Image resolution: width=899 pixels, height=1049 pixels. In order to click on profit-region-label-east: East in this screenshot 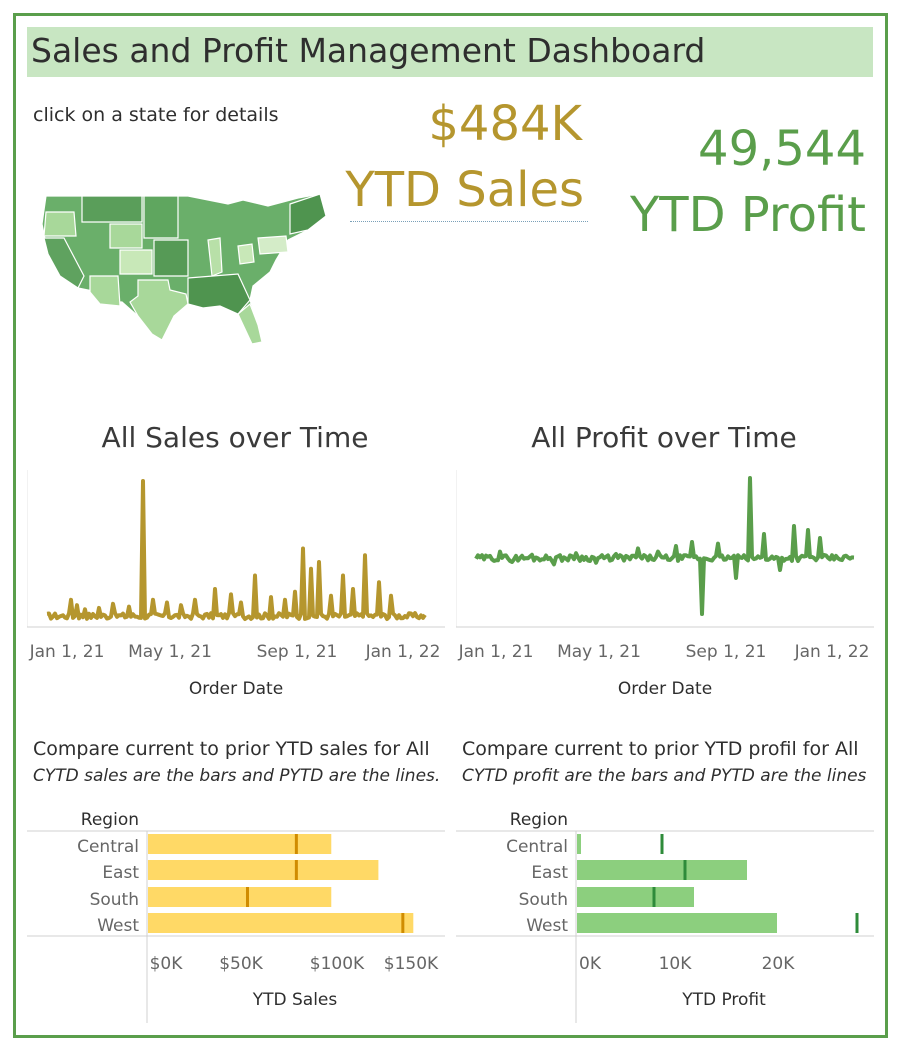, I will do `click(549, 873)`.